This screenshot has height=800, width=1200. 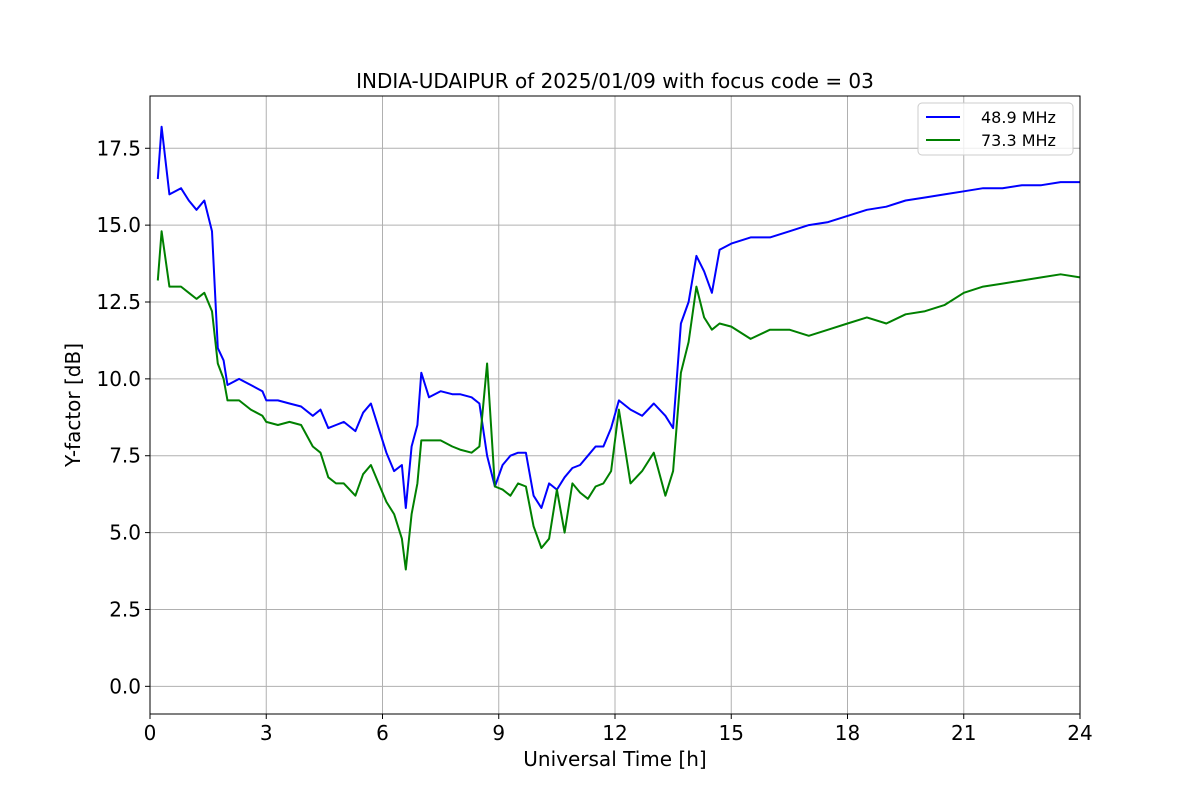 I want to click on y-tick-label: 5.0, so click(x=125, y=533).